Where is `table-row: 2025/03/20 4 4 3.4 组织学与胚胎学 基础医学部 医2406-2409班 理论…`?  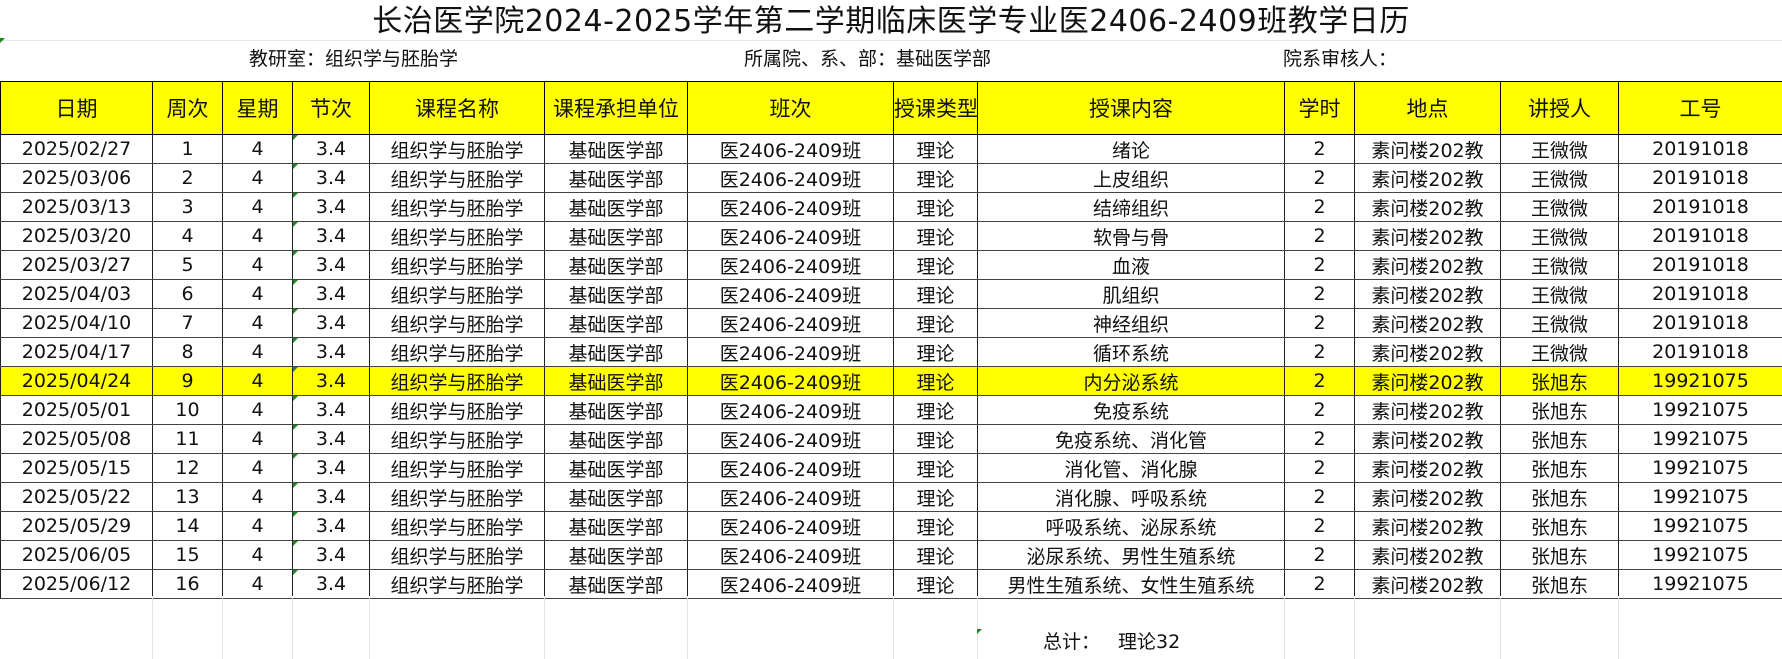
table-row: 2025/03/20 4 4 3.4 组织学与胚胎学 基础医学部 医2406-2409班 理论… is located at coordinates (891, 236).